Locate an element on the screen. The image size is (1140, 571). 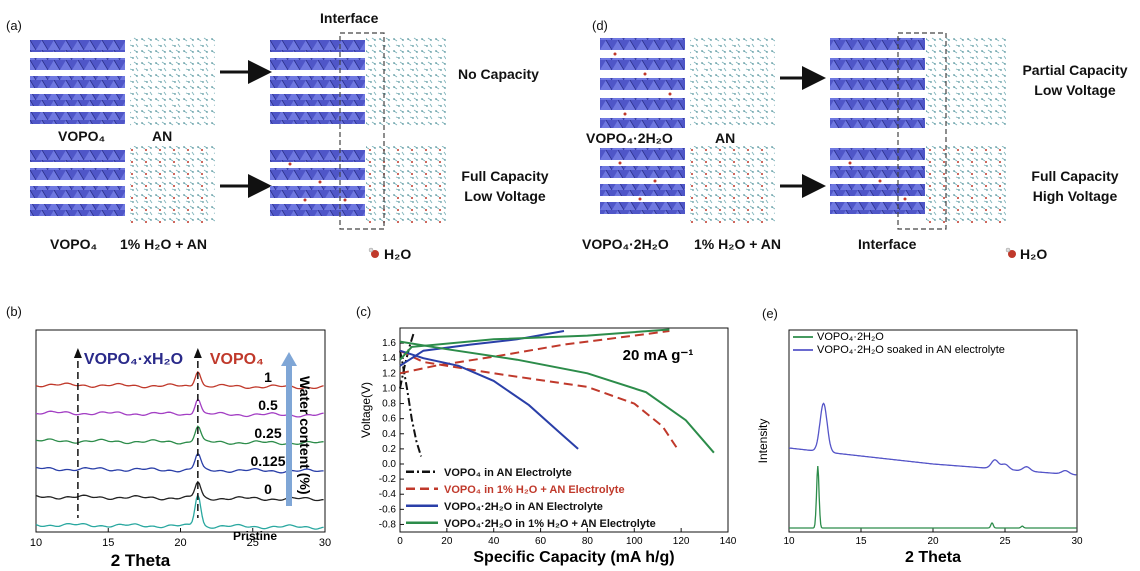
chart-c-ytick-label: 0.2 is located at coordinates (389, 449).